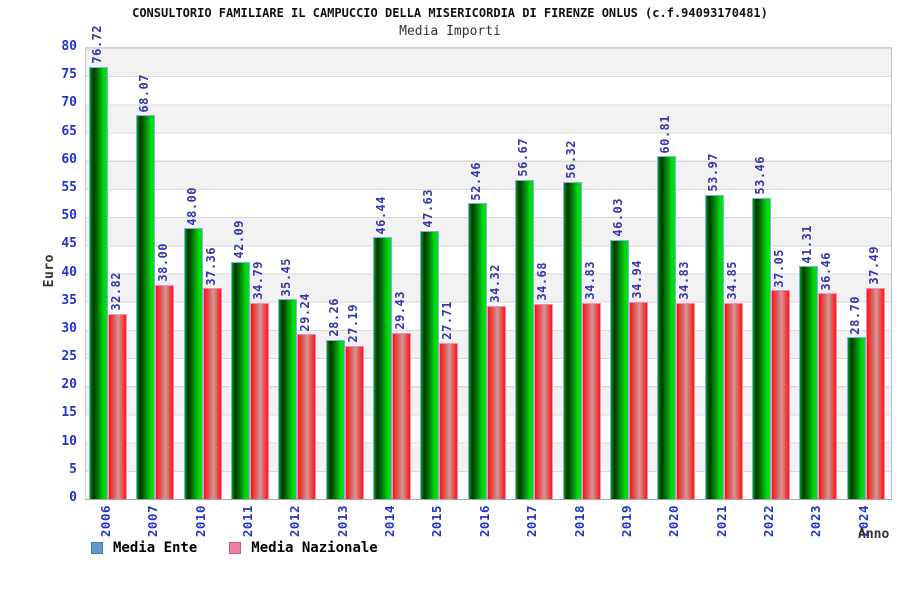  Describe the element at coordinates (200, 521) in the screenshot. I see `x-tick-2010: 2010` at that location.